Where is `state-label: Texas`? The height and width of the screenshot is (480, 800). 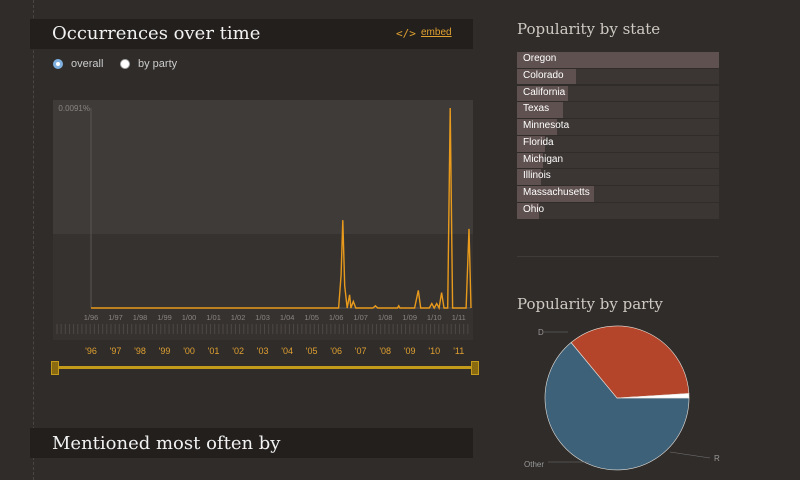 state-label: Texas is located at coordinates (536, 109).